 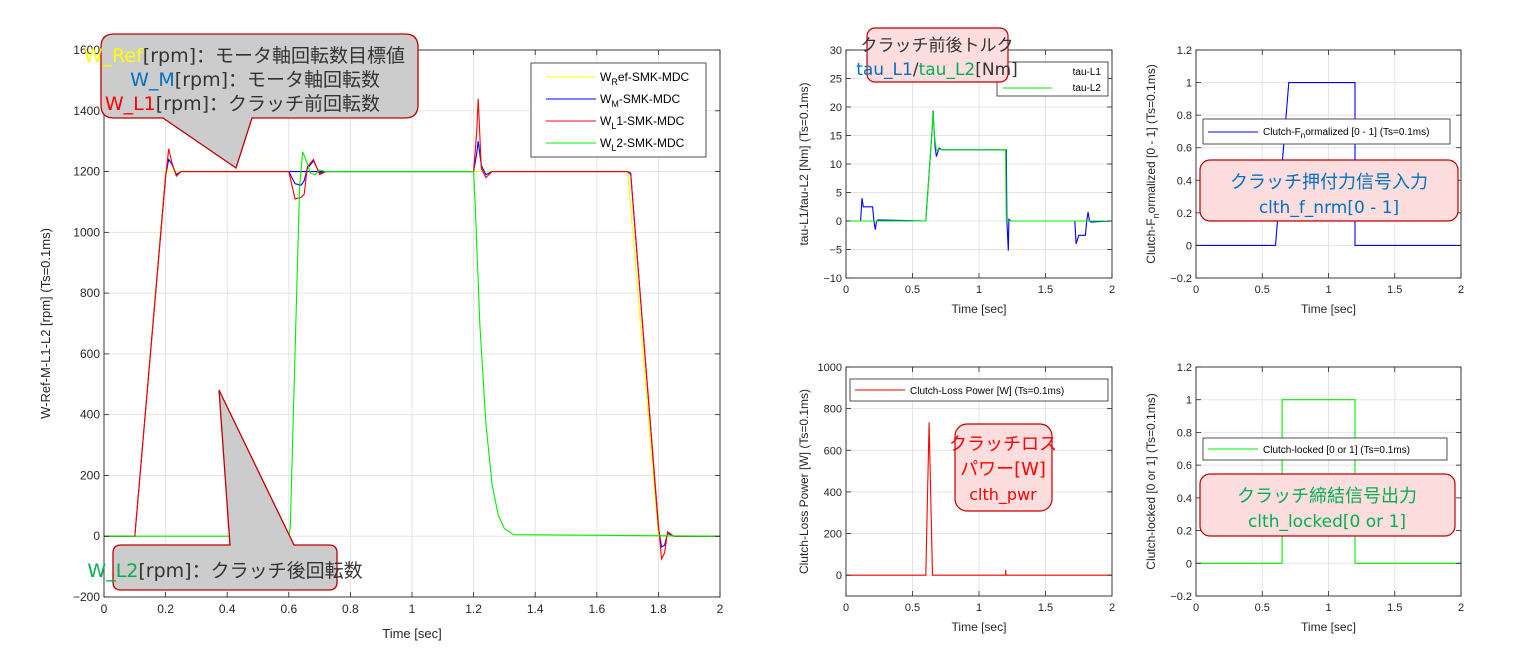 I want to click on svg-text: WL1-SMK-MDC, so click(x=642, y=122).